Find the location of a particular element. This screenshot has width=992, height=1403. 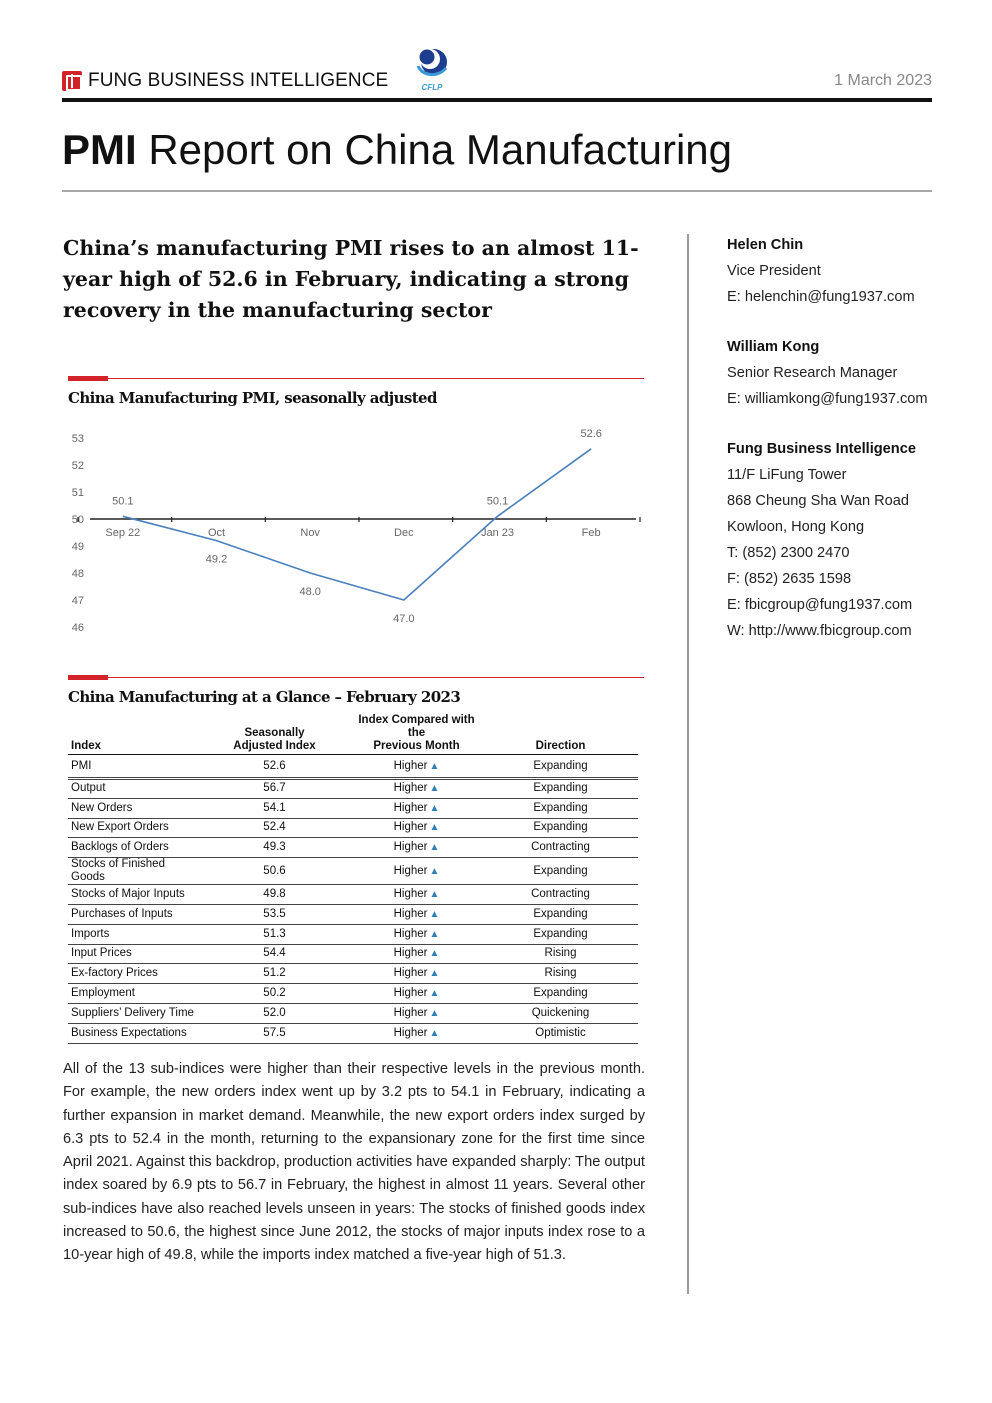

chart-section-tab is located at coordinates (88, 378).